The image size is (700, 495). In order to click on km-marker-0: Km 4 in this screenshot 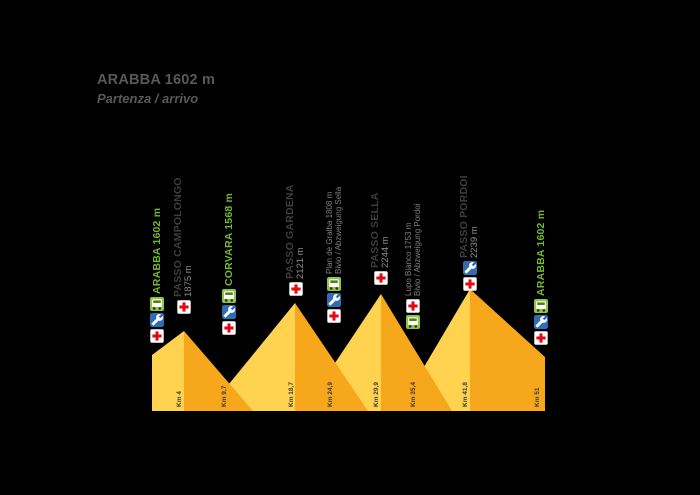, I will do `click(179, 399)`.